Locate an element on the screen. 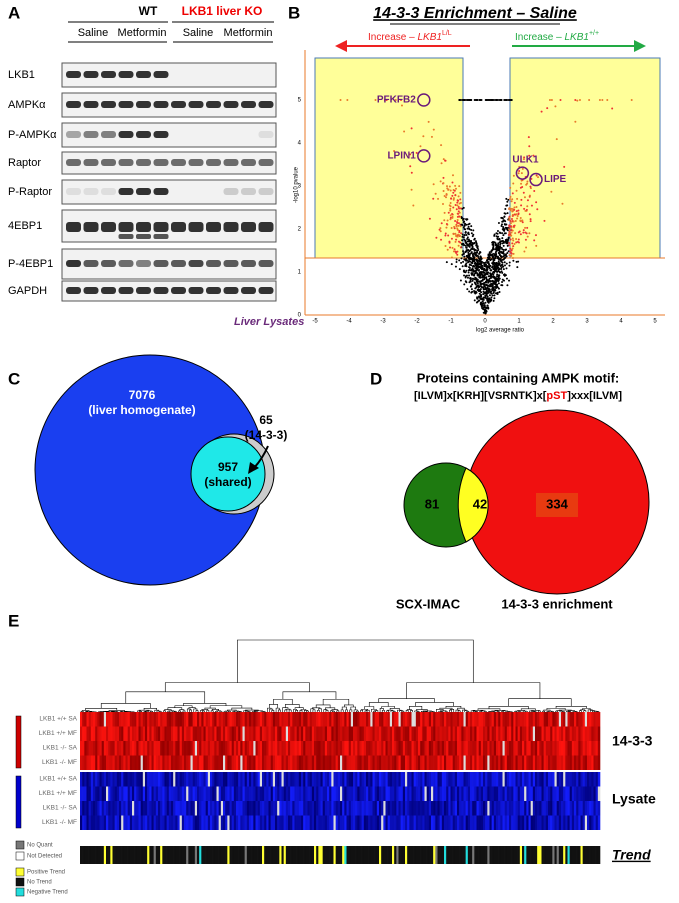  venn-circle is located at coordinates (228, 474).